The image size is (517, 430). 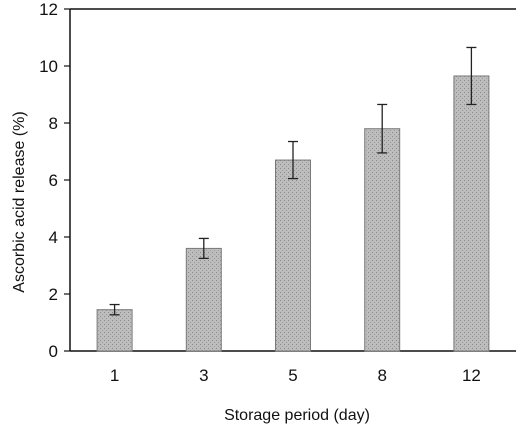 What do you see at coordinates (471, 375) in the screenshot?
I see `x-tick-label: 12` at bounding box center [471, 375].